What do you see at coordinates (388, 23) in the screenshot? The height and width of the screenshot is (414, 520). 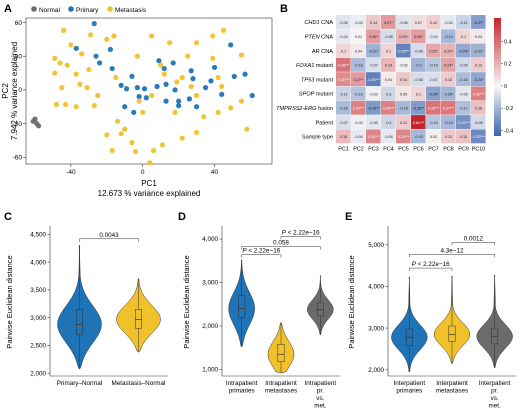 I see `heatmap-cell-value: 0.27*` at bounding box center [388, 23].